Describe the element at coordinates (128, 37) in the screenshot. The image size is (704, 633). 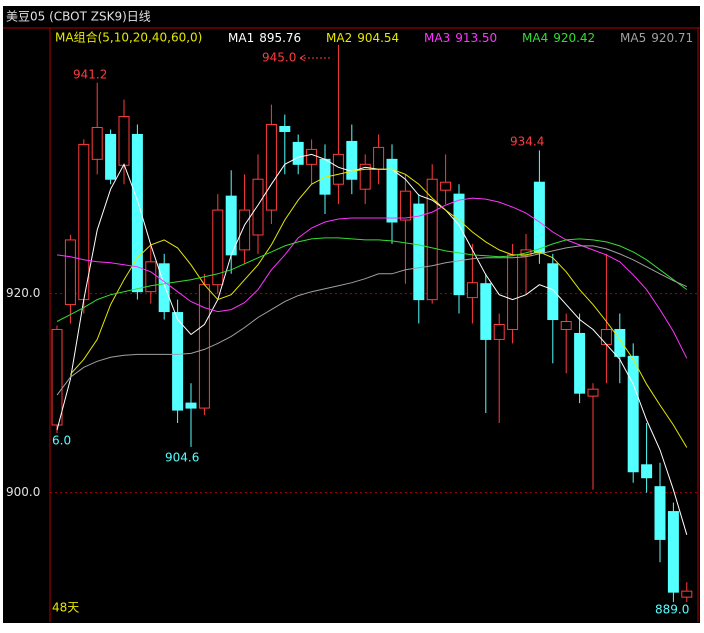
I see `legend-title: MA组合(5,10,20,40,60,0)` at that location.